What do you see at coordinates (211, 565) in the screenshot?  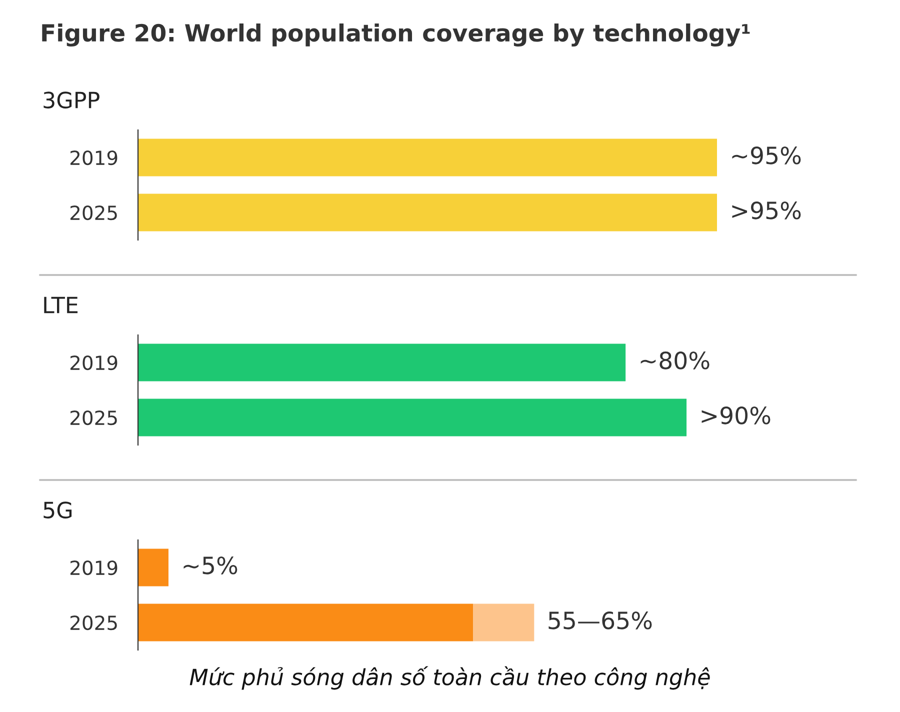 I see `data-label: ~5%` at bounding box center [211, 565].